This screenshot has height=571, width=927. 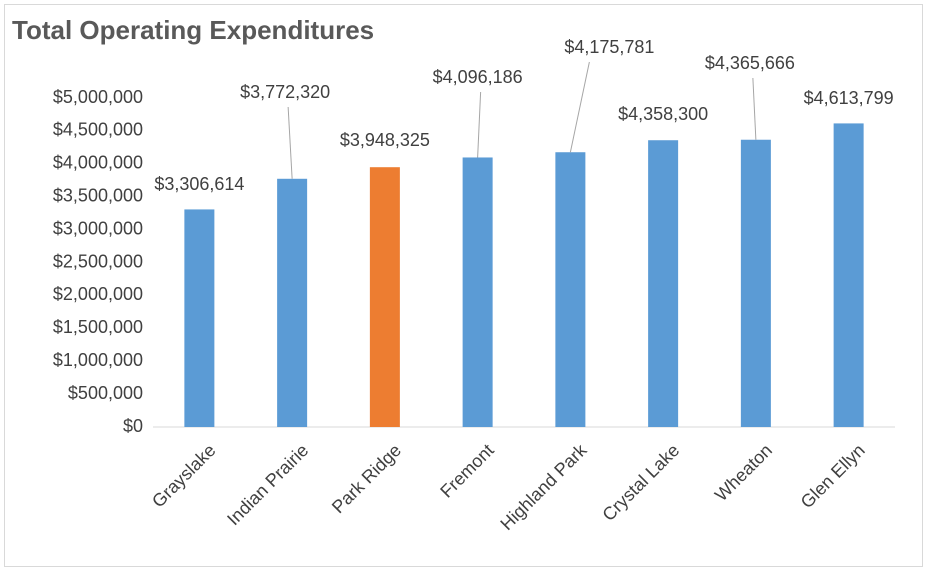 What do you see at coordinates (98, 163) in the screenshot?
I see `y-tick-label: $4,000,000` at bounding box center [98, 163].